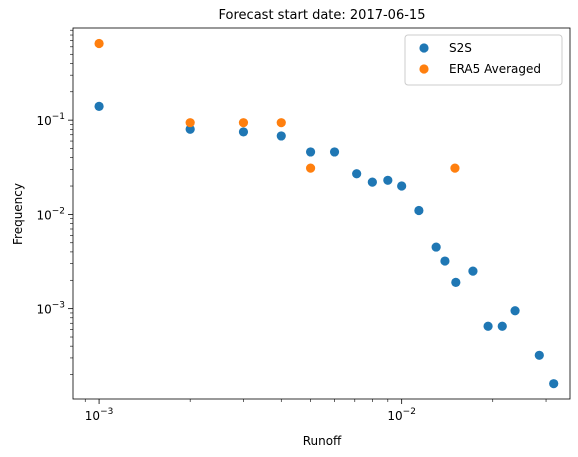 This screenshot has width=578, height=457. I want to click on legend-frame, so click(483, 60).